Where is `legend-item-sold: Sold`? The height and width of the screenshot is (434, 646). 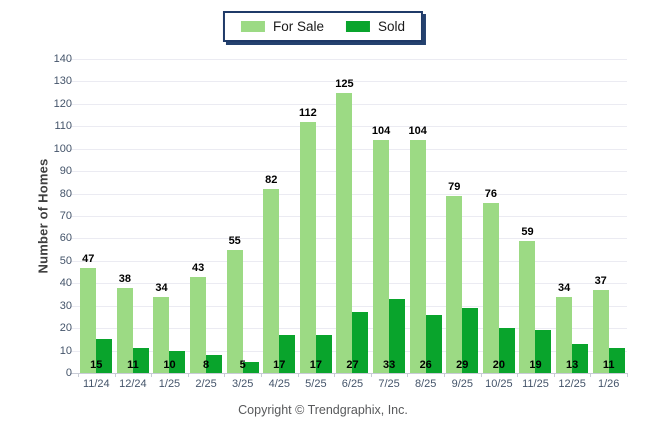 legend-item-sold: Sold is located at coordinates (375, 26).